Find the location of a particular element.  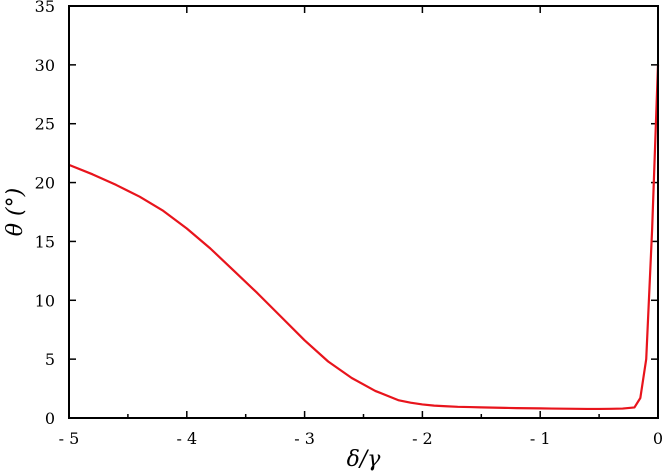

x-tick-label: - 4 is located at coordinates (186, 438).